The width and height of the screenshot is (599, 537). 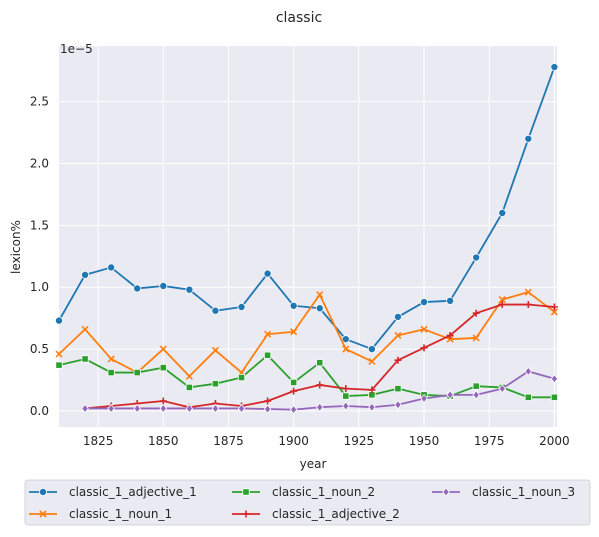 What do you see at coordinates (228, 441) in the screenshot?
I see `x-tick-label: 1875` at bounding box center [228, 441].